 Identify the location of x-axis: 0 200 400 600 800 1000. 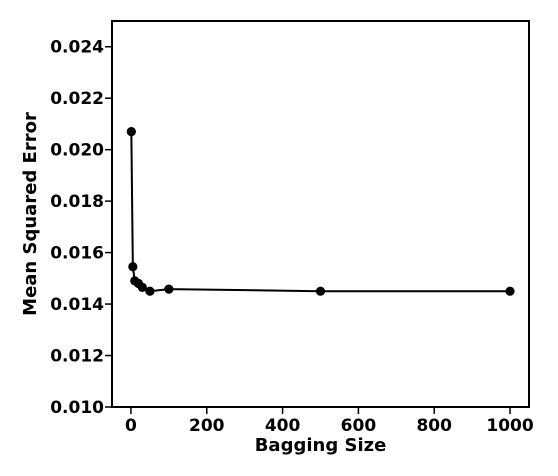
(329, 421).